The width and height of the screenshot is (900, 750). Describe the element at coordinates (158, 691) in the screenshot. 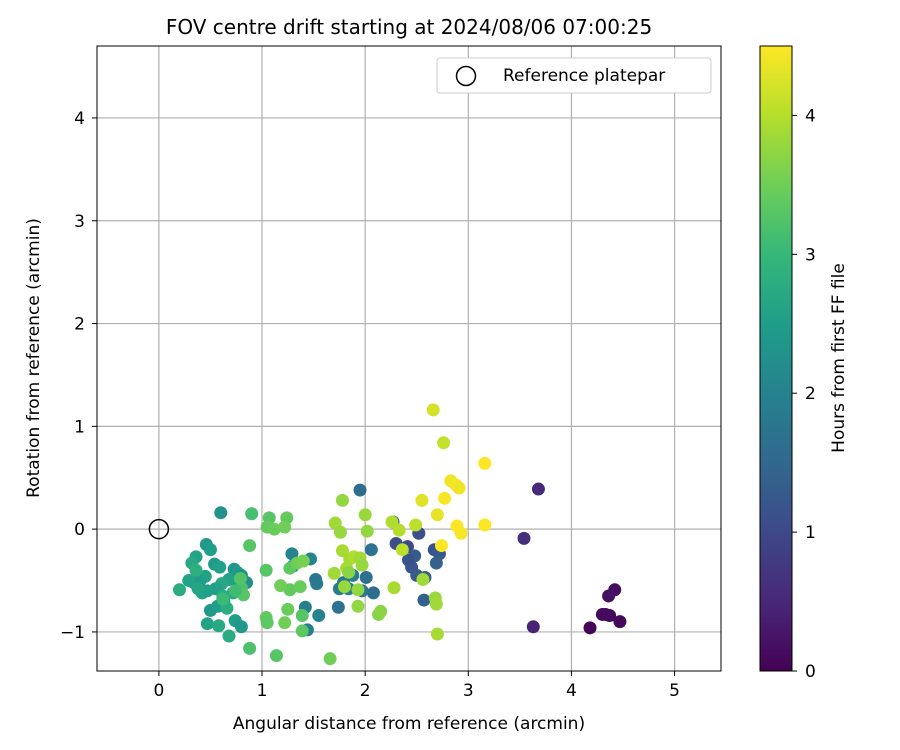

I see `x-tick-label: 0` at that location.